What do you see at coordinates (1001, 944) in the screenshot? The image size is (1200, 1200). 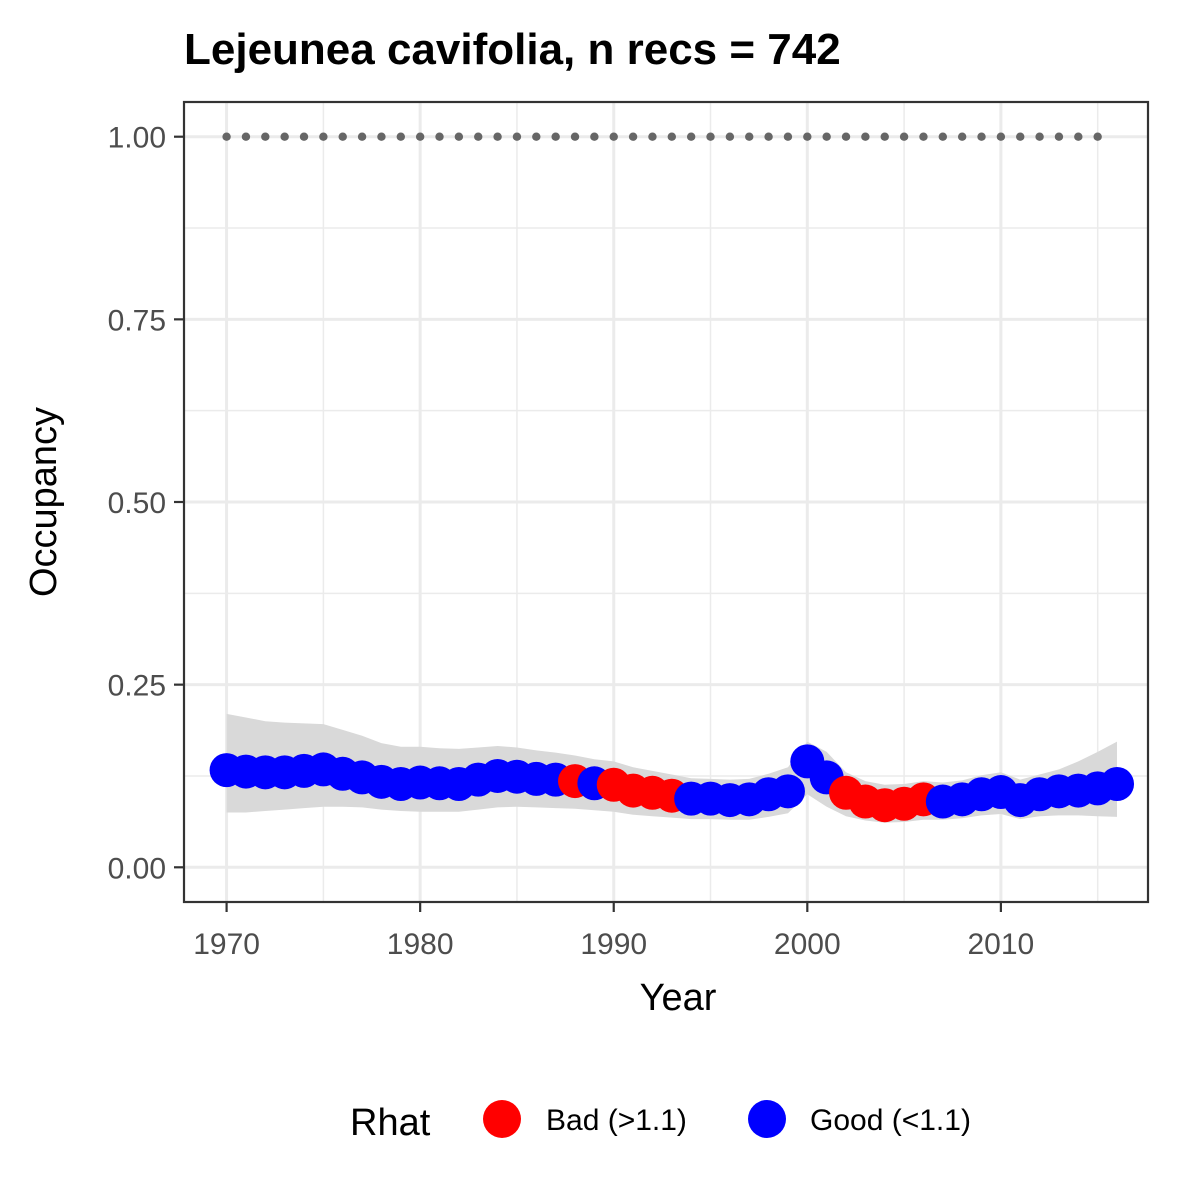 I see `x-tick-label: 2010` at bounding box center [1001, 944].